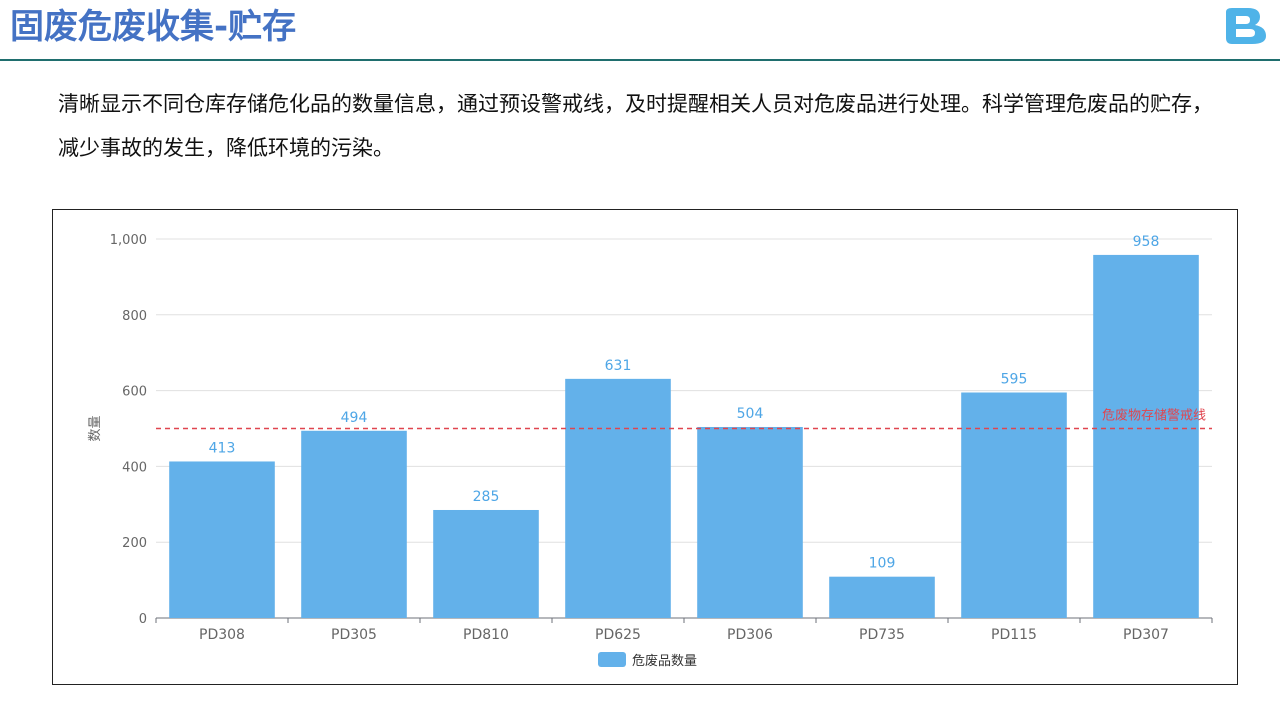 Image resolution: width=1280 pixels, height=720 pixels. What do you see at coordinates (1246, 26) in the screenshot?
I see `brand-logo-icon` at bounding box center [1246, 26].